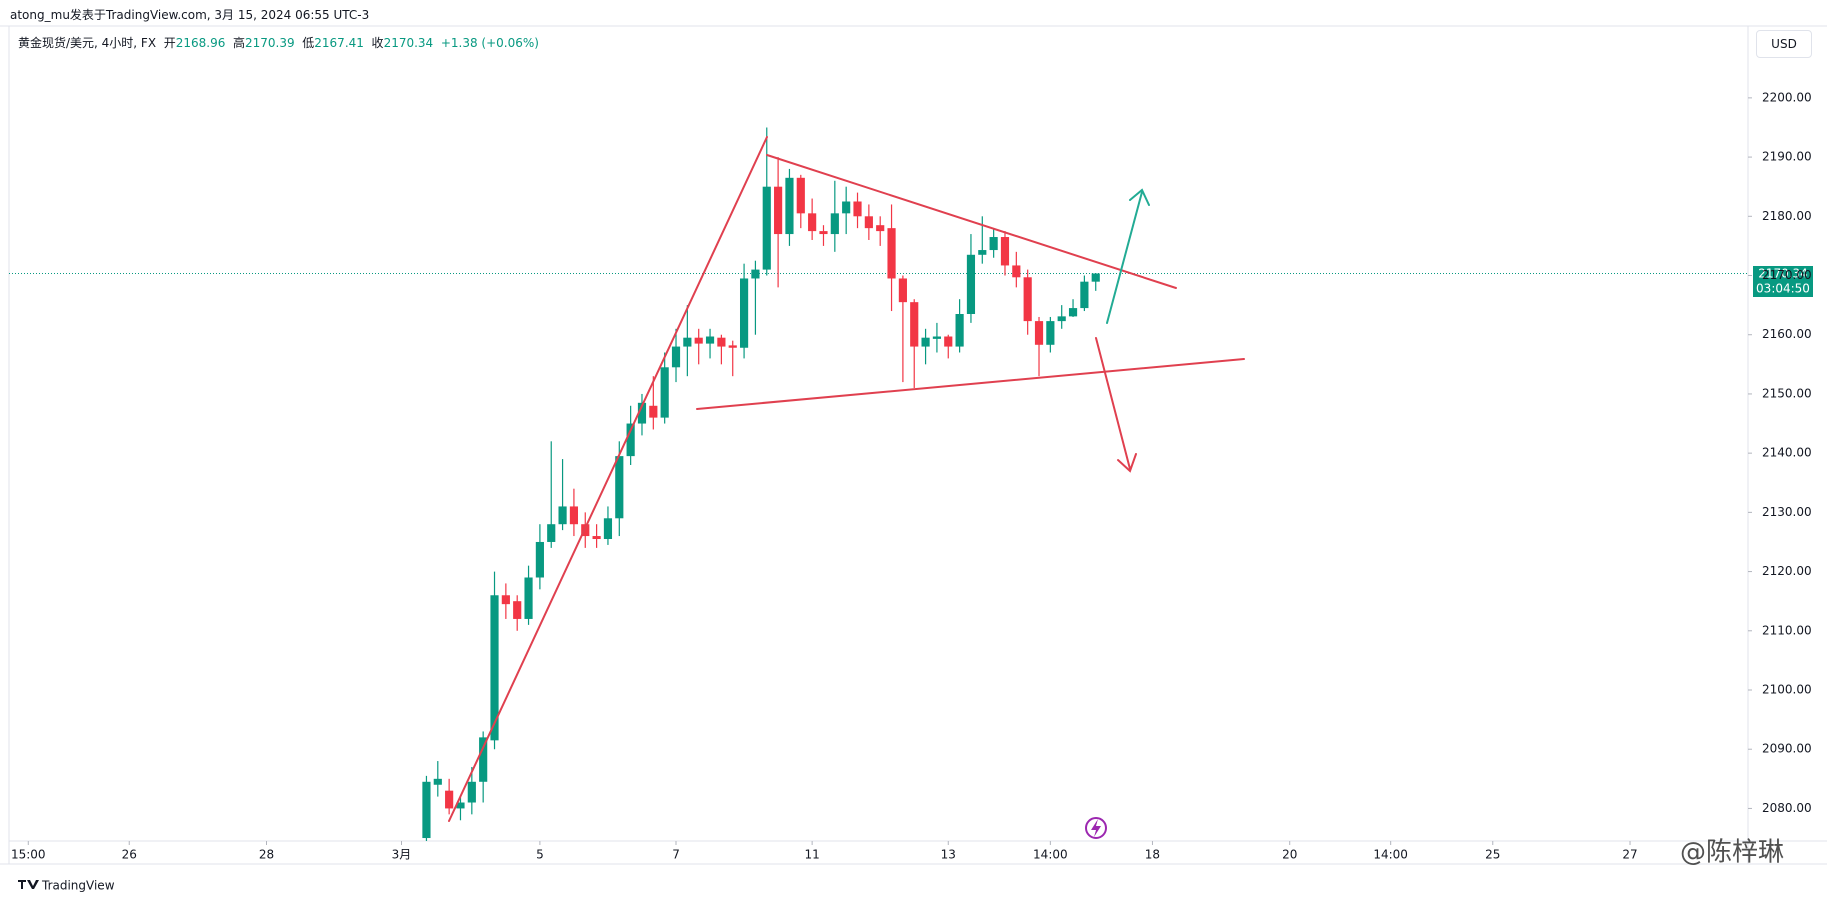  Describe the element at coordinates (1787, 97) in the screenshot. I see `y-tick-label: 2200.00` at that location.